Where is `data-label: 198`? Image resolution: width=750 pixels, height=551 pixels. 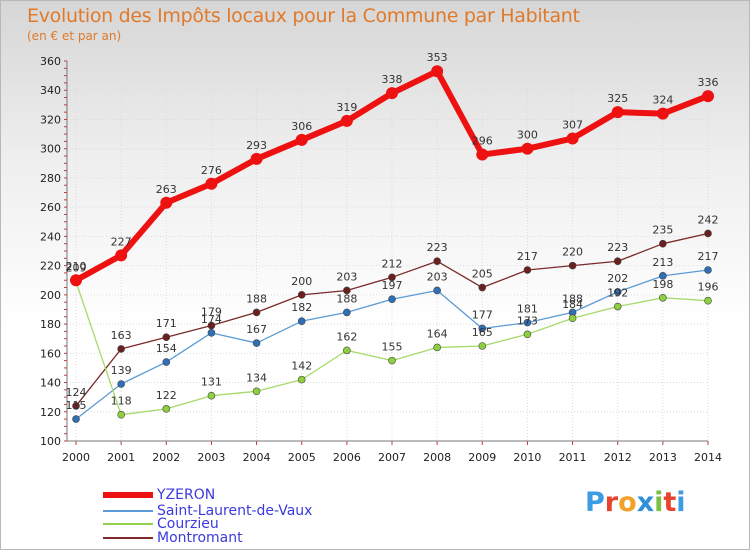
data-label: 198 is located at coordinates (662, 284).